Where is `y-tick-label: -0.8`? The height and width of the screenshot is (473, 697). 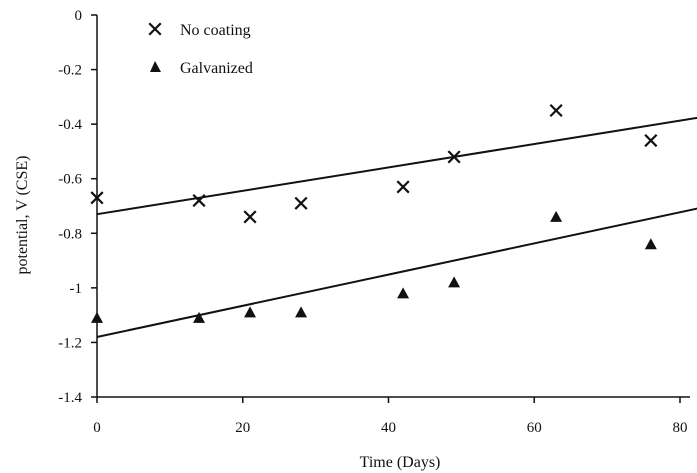
y-tick-label: -0.8 is located at coordinates (70, 234).